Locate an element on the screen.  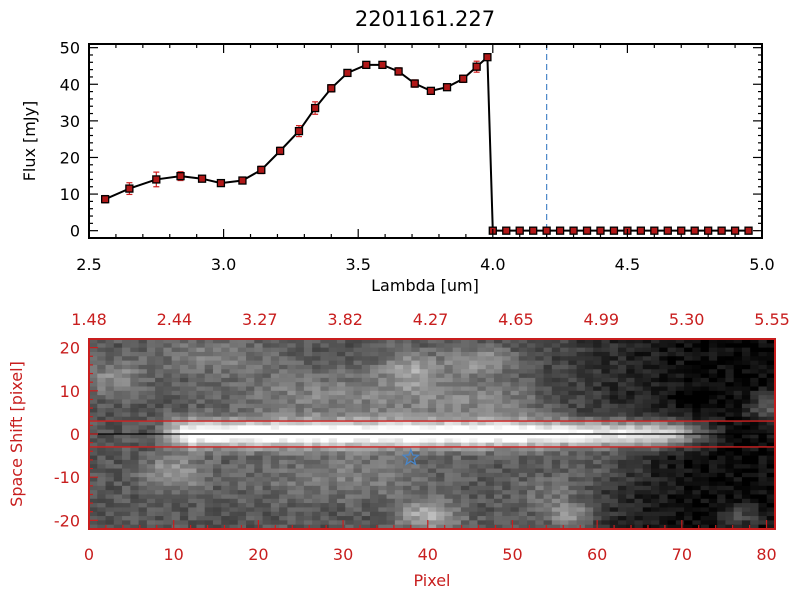
y-tick-label: 30 is located at coordinates (70, 121).